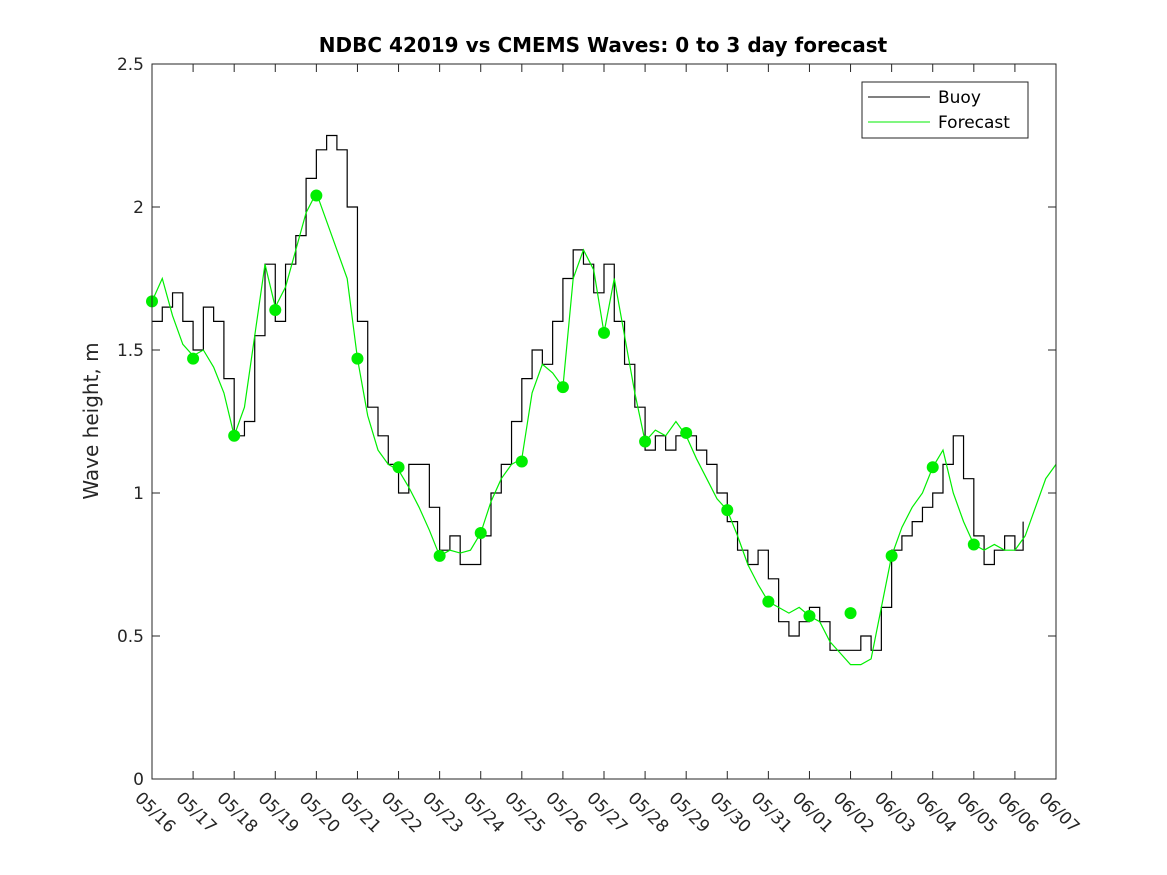 This screenshot has width=1167, height=875. I want to click on y-axis-label: Wave height, m, so click(91, 420).